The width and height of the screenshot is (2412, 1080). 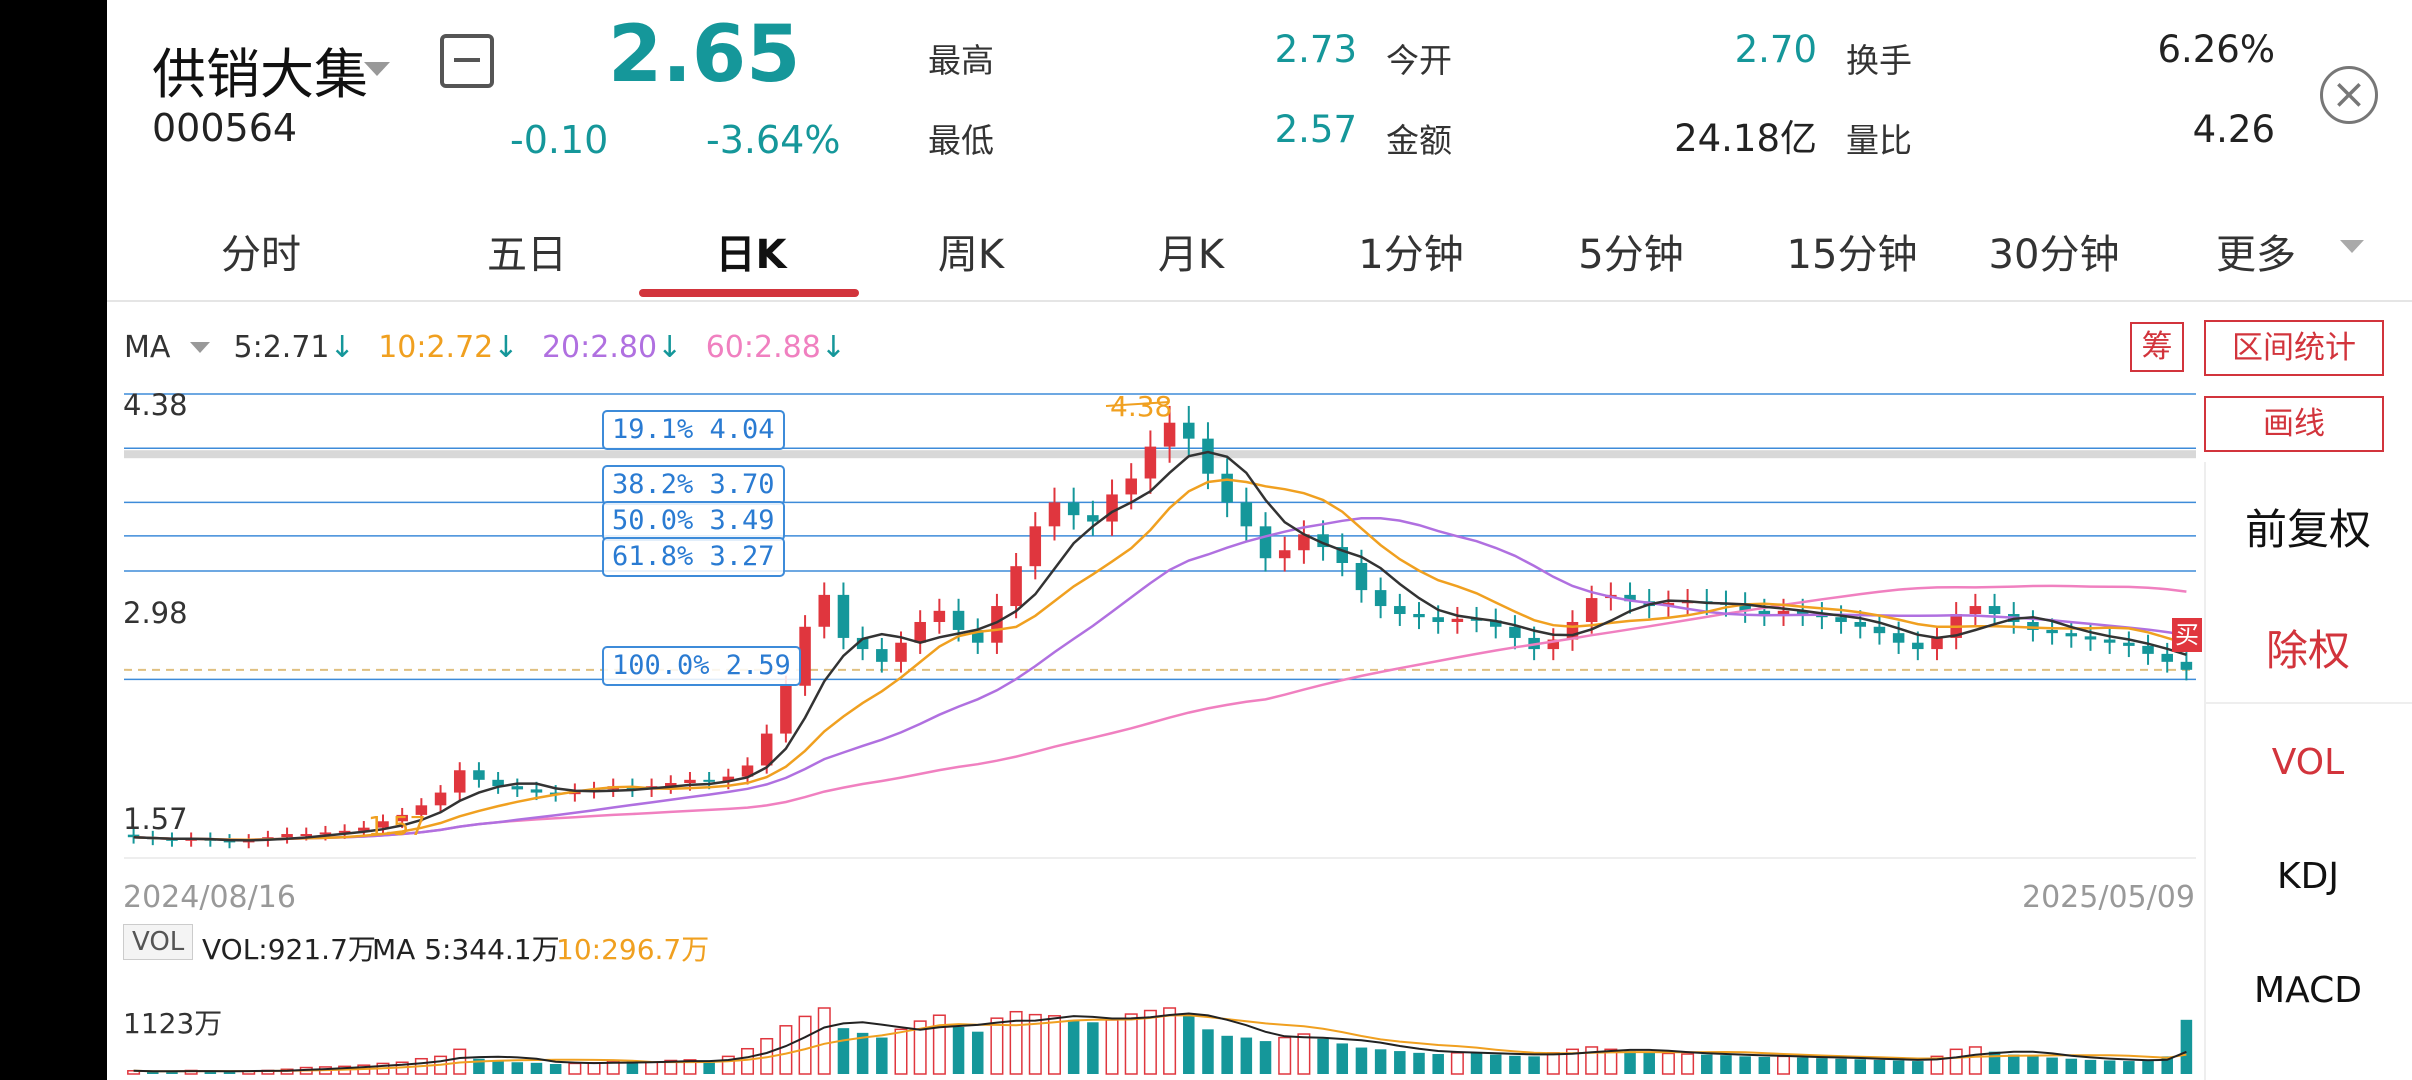 What do you see at coordinates (467, 61) in the screenshot?
I see `collapse-icon` at bounding box center [467, 61].